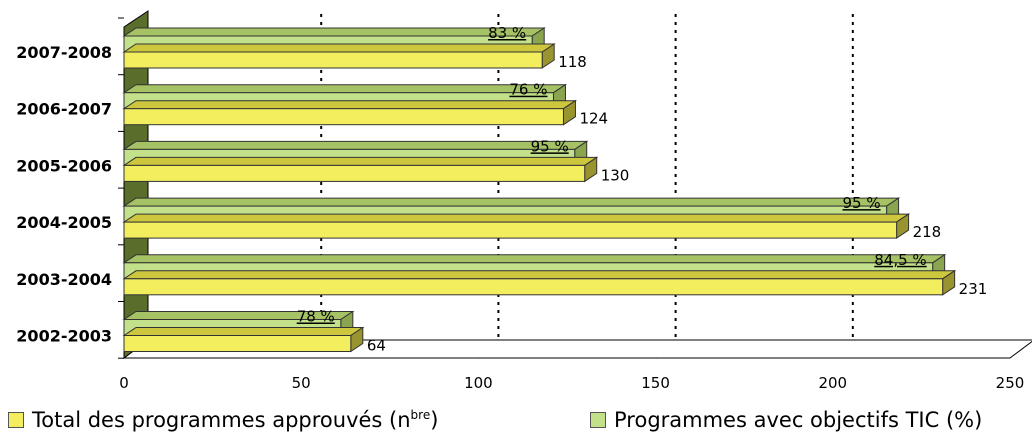 The image size is (1032, 444). Describe the element at coordinates (345, 89) in the screenshot. I see `bar-tic-2006-2007-top` at that location.